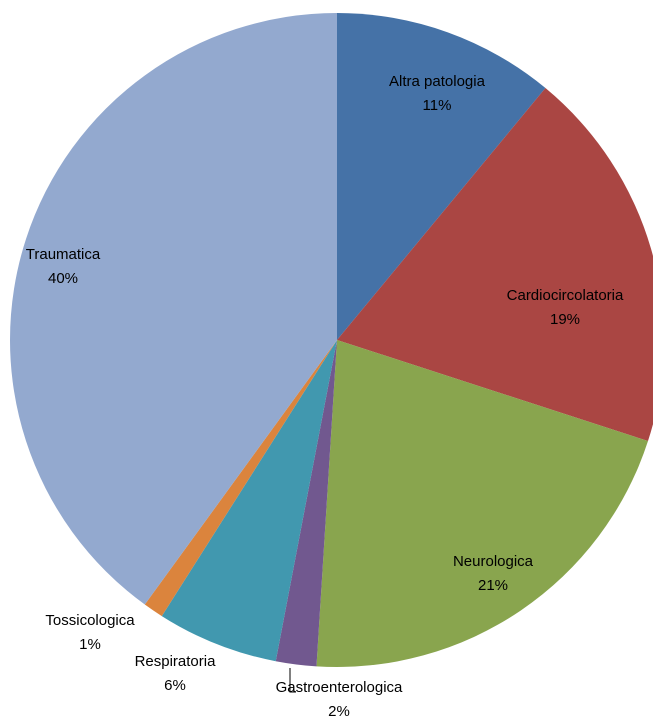  What do you see at coordinates (493, 561) in the screenshot?
I see `slice-label: Neurologica` at bounding box center [493, 561].